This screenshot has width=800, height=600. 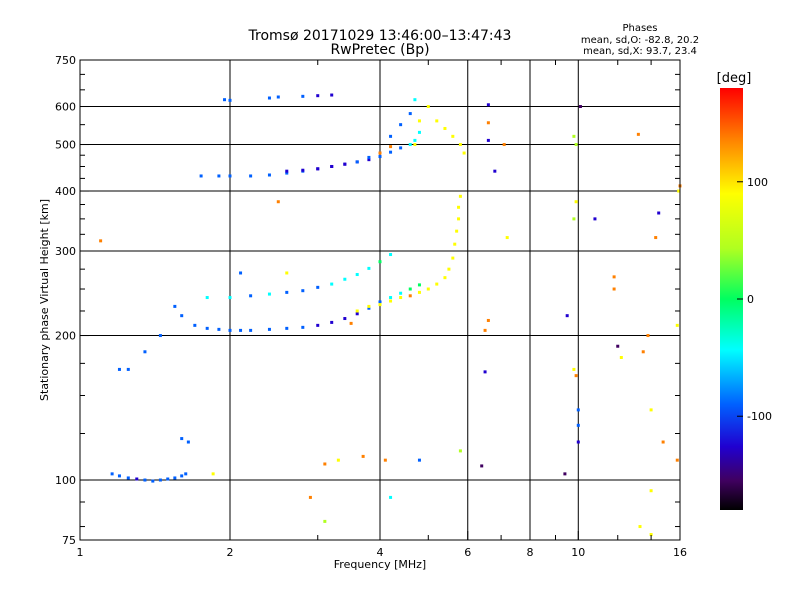 I want to click on x-axis-label: Frequency [MHz], so click(x=380, y=564).